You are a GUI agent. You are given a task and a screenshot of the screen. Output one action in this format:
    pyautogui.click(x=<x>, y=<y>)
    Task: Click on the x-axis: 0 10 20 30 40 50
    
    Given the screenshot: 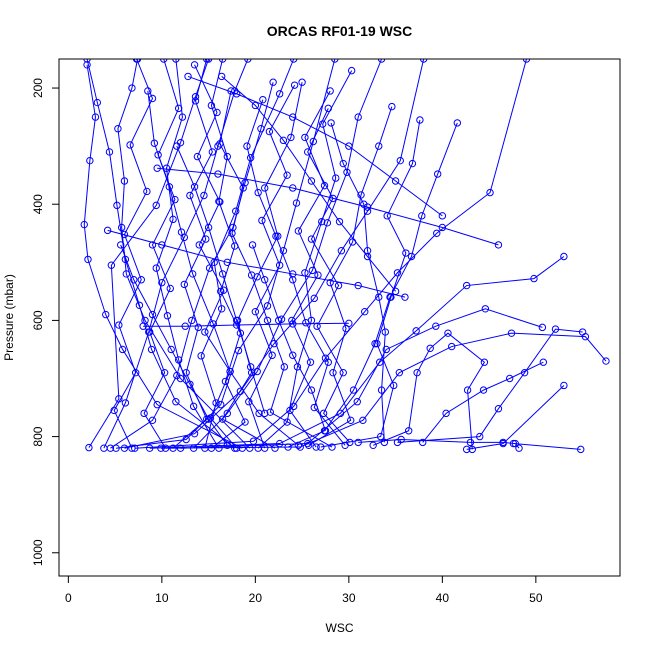 What is the action you would take?
    pyautogui.click(x=304, y=590)
    